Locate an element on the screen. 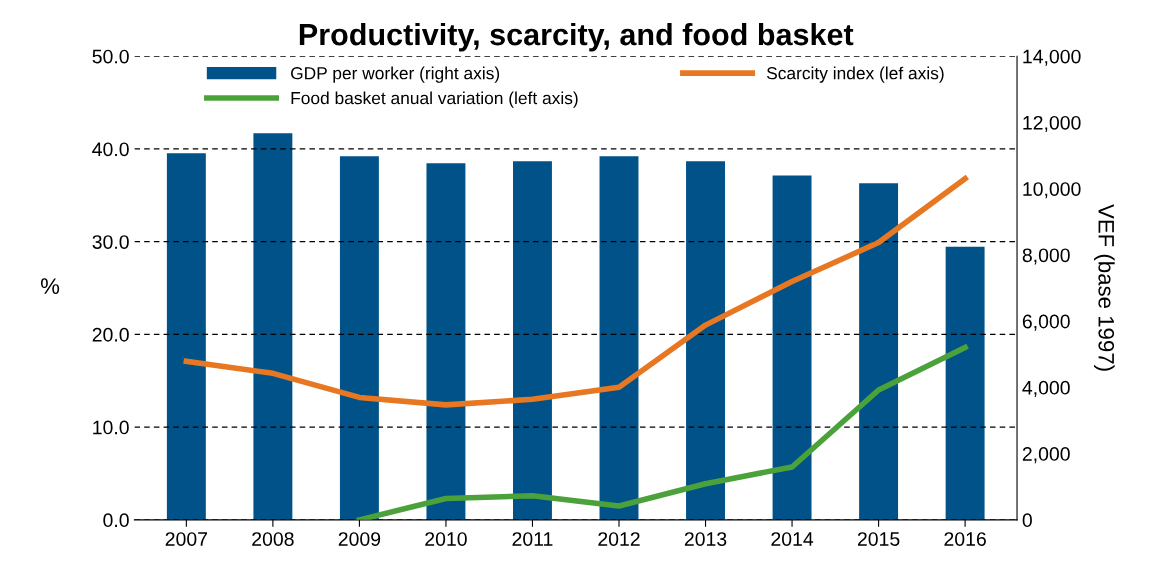  x-tick-label: 2013 is located at coordinates (705, 539).